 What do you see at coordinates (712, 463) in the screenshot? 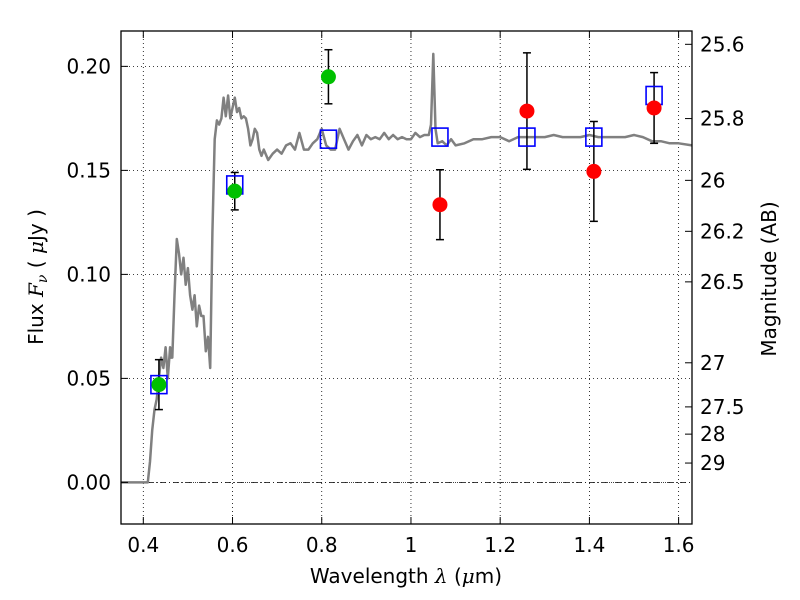
I see `right-tick-label: 29` at bounding box center [712, 463].